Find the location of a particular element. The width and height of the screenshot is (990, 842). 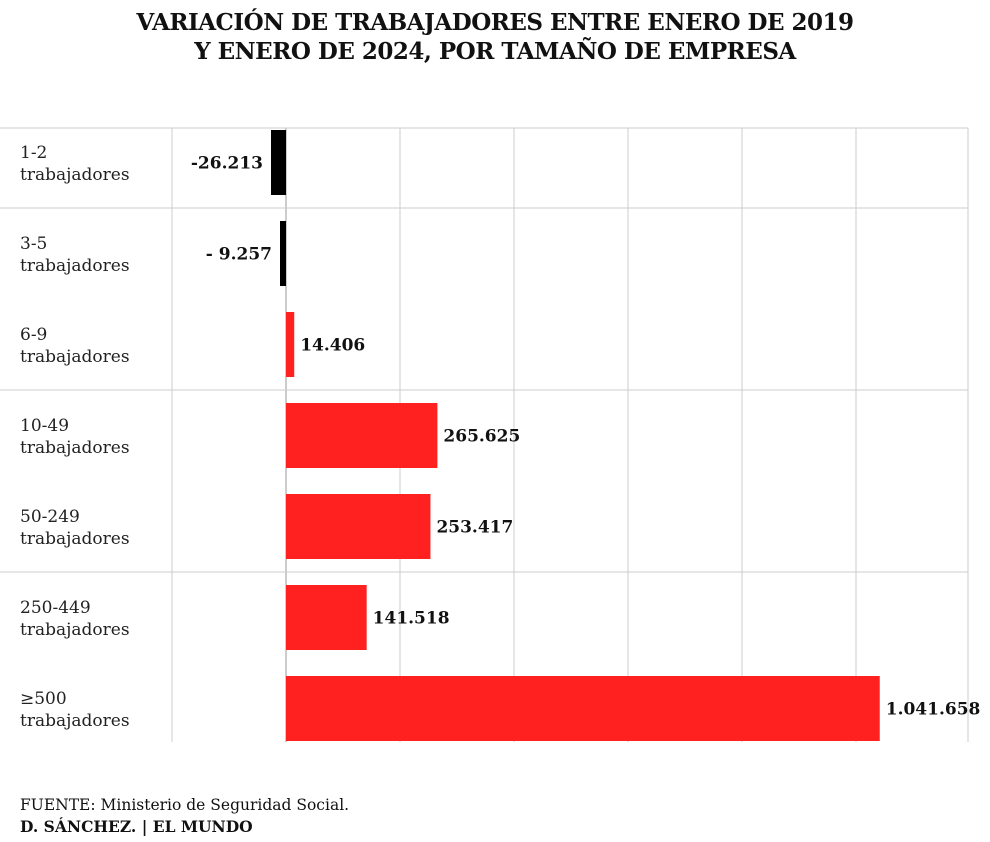

value-label: -26.213 is located at coordinates (227, 164).